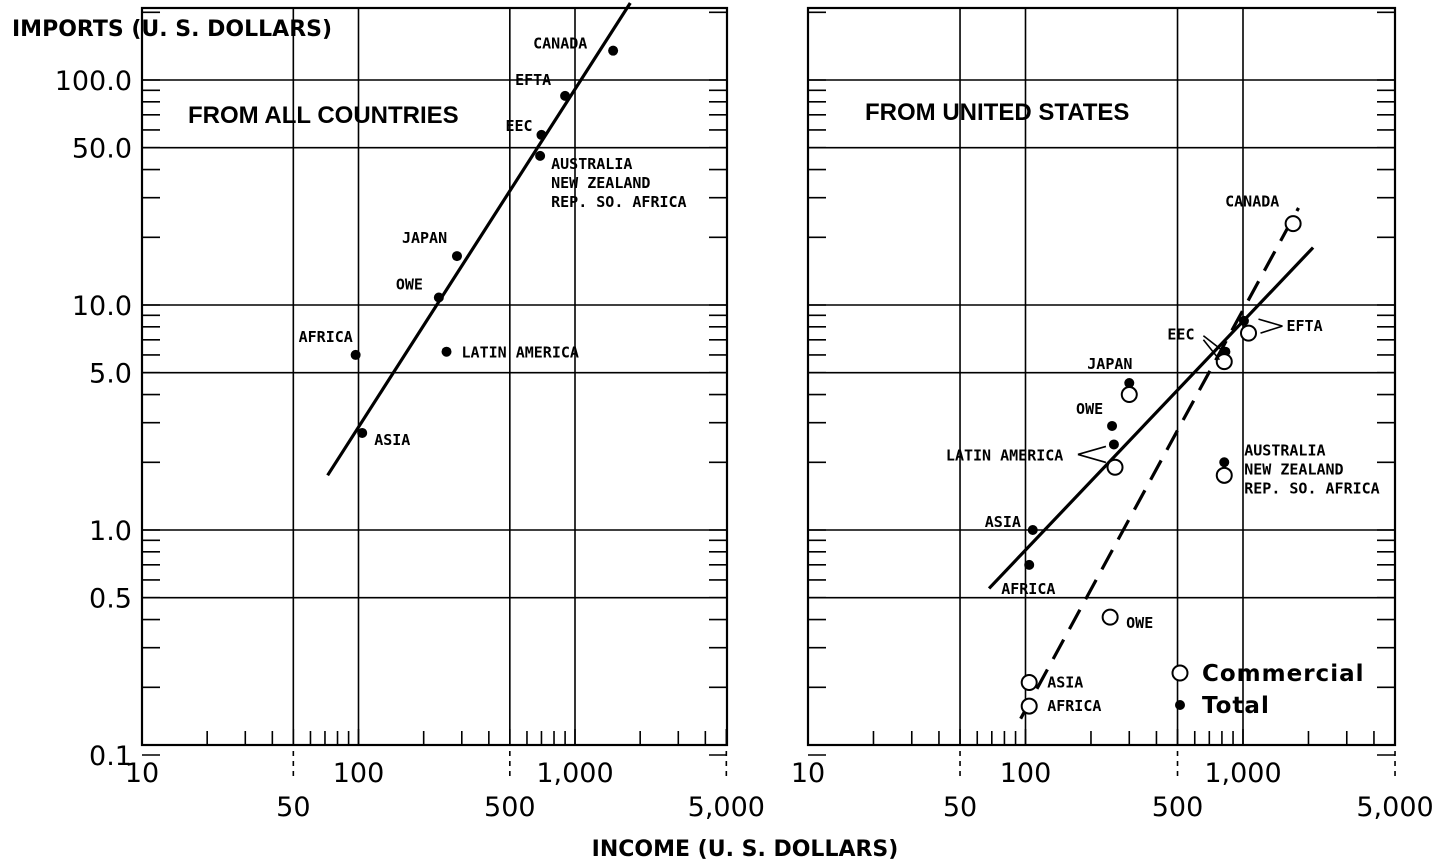 The height and width of the screenshot is (862, 1453). Describe the element at coordinates (540, 155) in the screenshot. I see `point-australia` at that location.